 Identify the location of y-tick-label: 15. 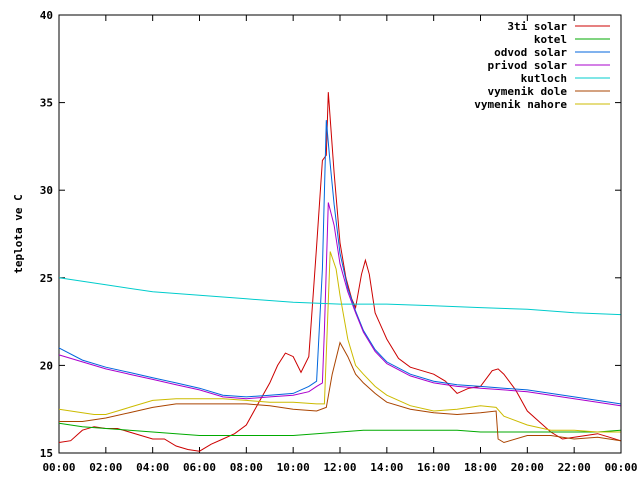
(46, 453).